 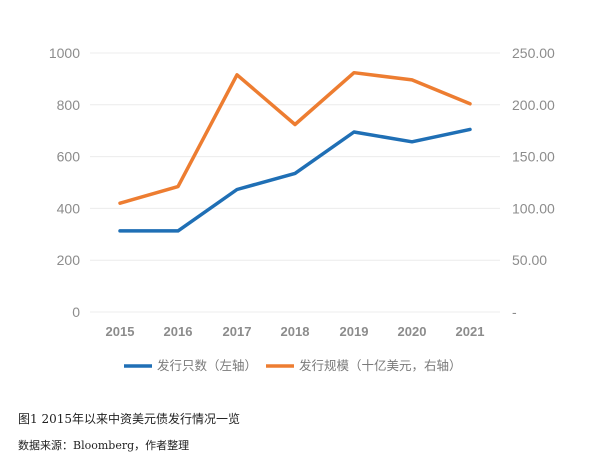 I want to click on x-tick-label: 2016, so click(x=178, y=331).